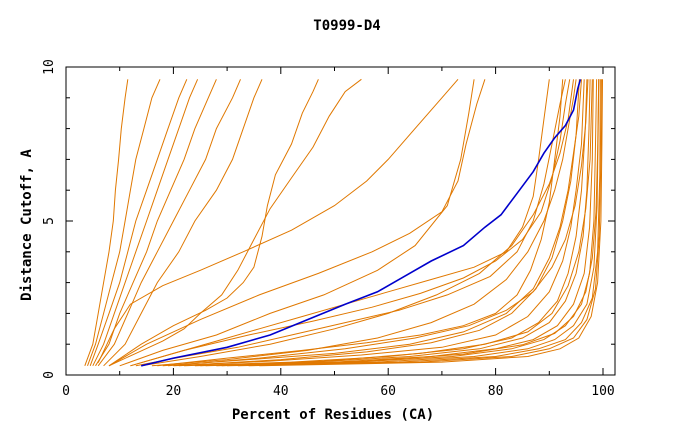  Describe the element at coordinates (174, 391) in the screenshot. I see `x-tick-label: 20` at that location.